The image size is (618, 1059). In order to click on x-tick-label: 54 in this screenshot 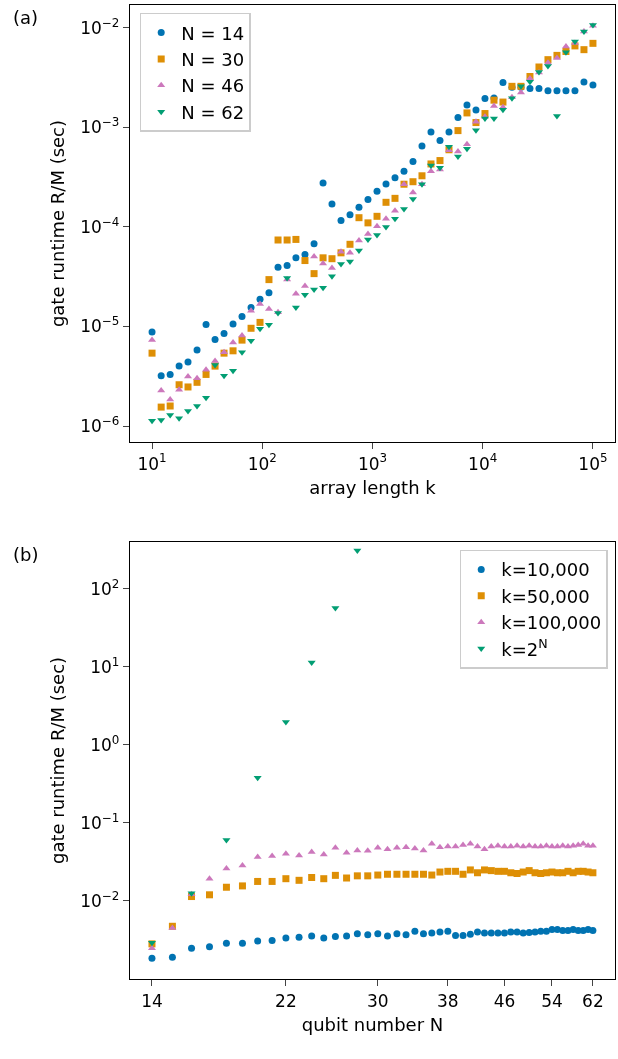, I will do `click(552, 1000)`.